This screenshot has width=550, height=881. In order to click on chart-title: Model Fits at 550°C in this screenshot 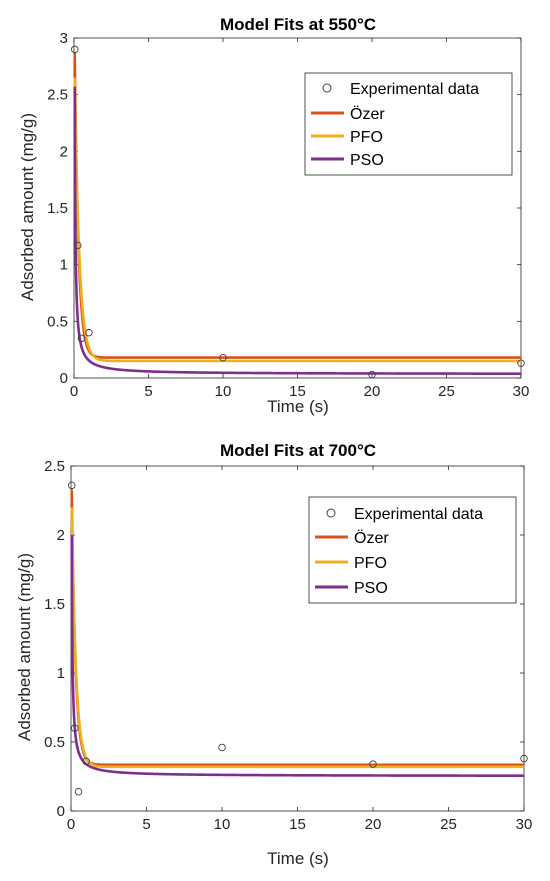, I will do `click(298, 24)`.